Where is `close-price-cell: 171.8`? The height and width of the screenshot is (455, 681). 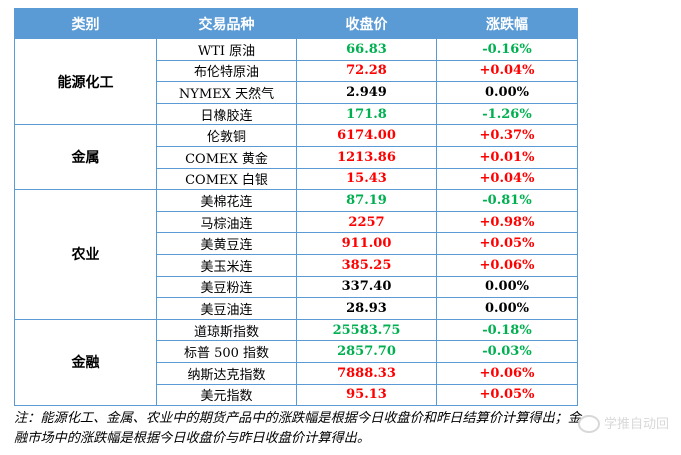 close-price-cell: 171.8 is located at coordinates (366, 114).